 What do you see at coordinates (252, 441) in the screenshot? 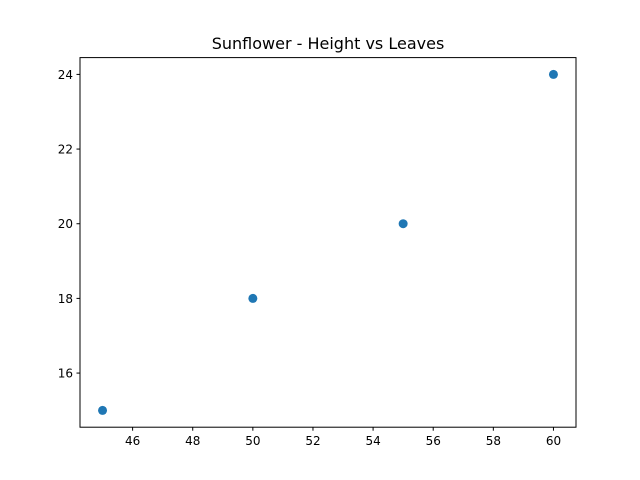
I see `x-tick-label: 50` at bounding box center [252, 441].